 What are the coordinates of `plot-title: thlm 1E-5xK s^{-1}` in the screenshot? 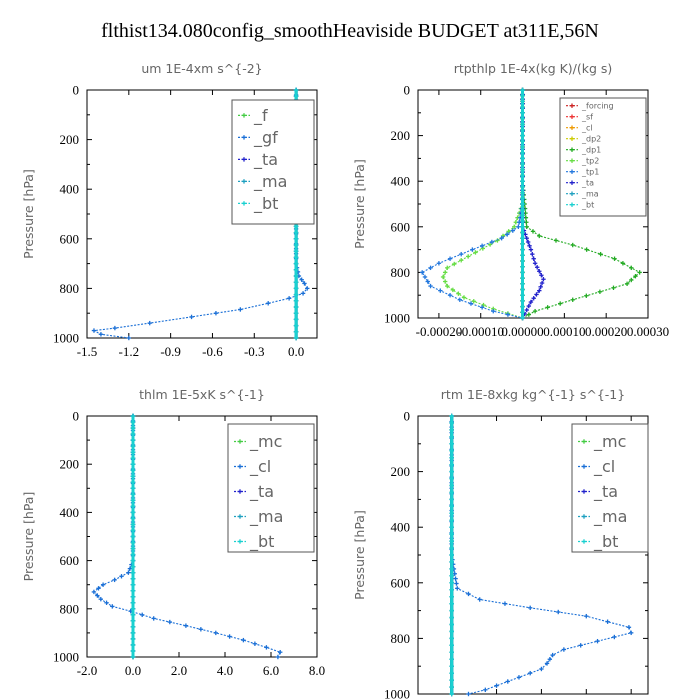 It's located at (202, 394).